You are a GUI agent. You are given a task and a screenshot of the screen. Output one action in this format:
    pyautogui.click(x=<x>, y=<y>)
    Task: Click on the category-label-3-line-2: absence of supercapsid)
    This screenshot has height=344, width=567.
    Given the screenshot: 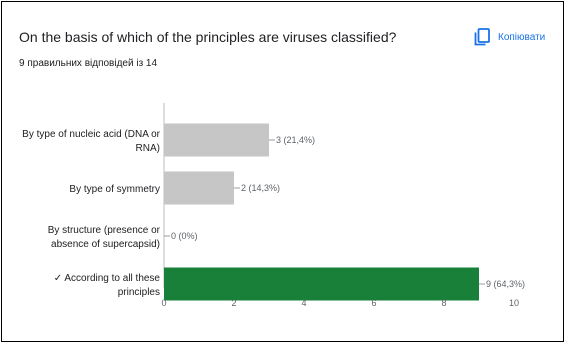 What is the action you would take?
    pyautogui.click(x=105, y=244)
    